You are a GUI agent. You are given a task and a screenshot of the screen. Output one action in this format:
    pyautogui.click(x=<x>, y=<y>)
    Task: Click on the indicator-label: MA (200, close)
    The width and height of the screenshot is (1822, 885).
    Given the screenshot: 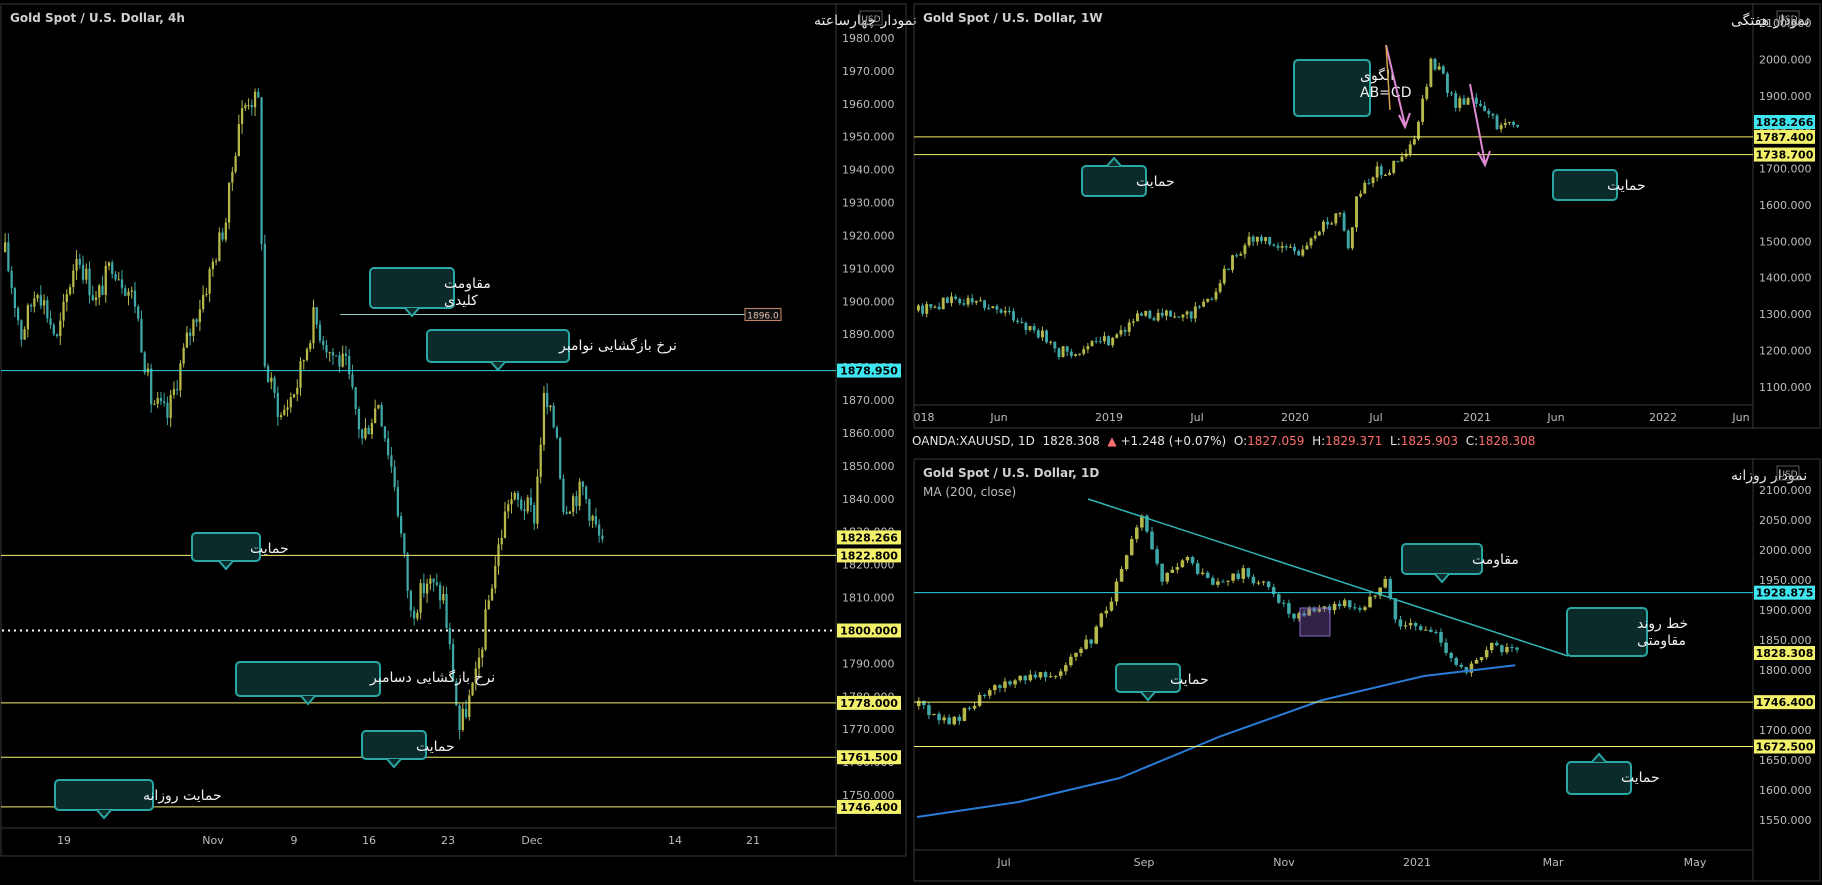 What is the action you would take?
    pyautogui.click(x=969, y=492)
    